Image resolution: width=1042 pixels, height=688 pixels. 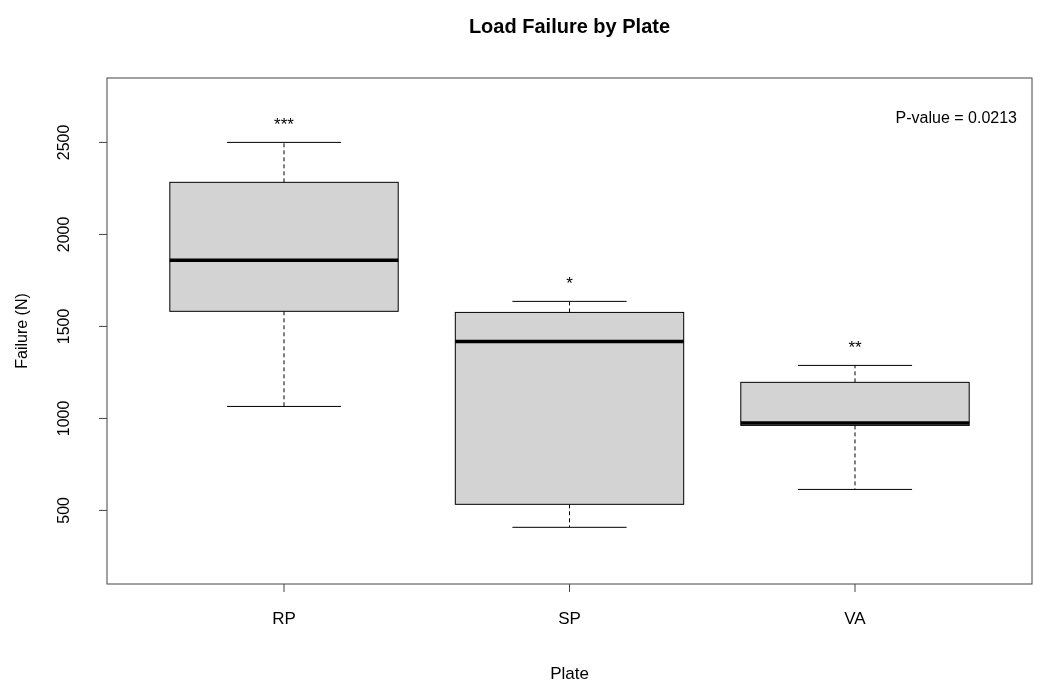 What do you see at coordinates (570, 284) in the screenshot?
I see `annotation: *` at bounding box center [570, 284].